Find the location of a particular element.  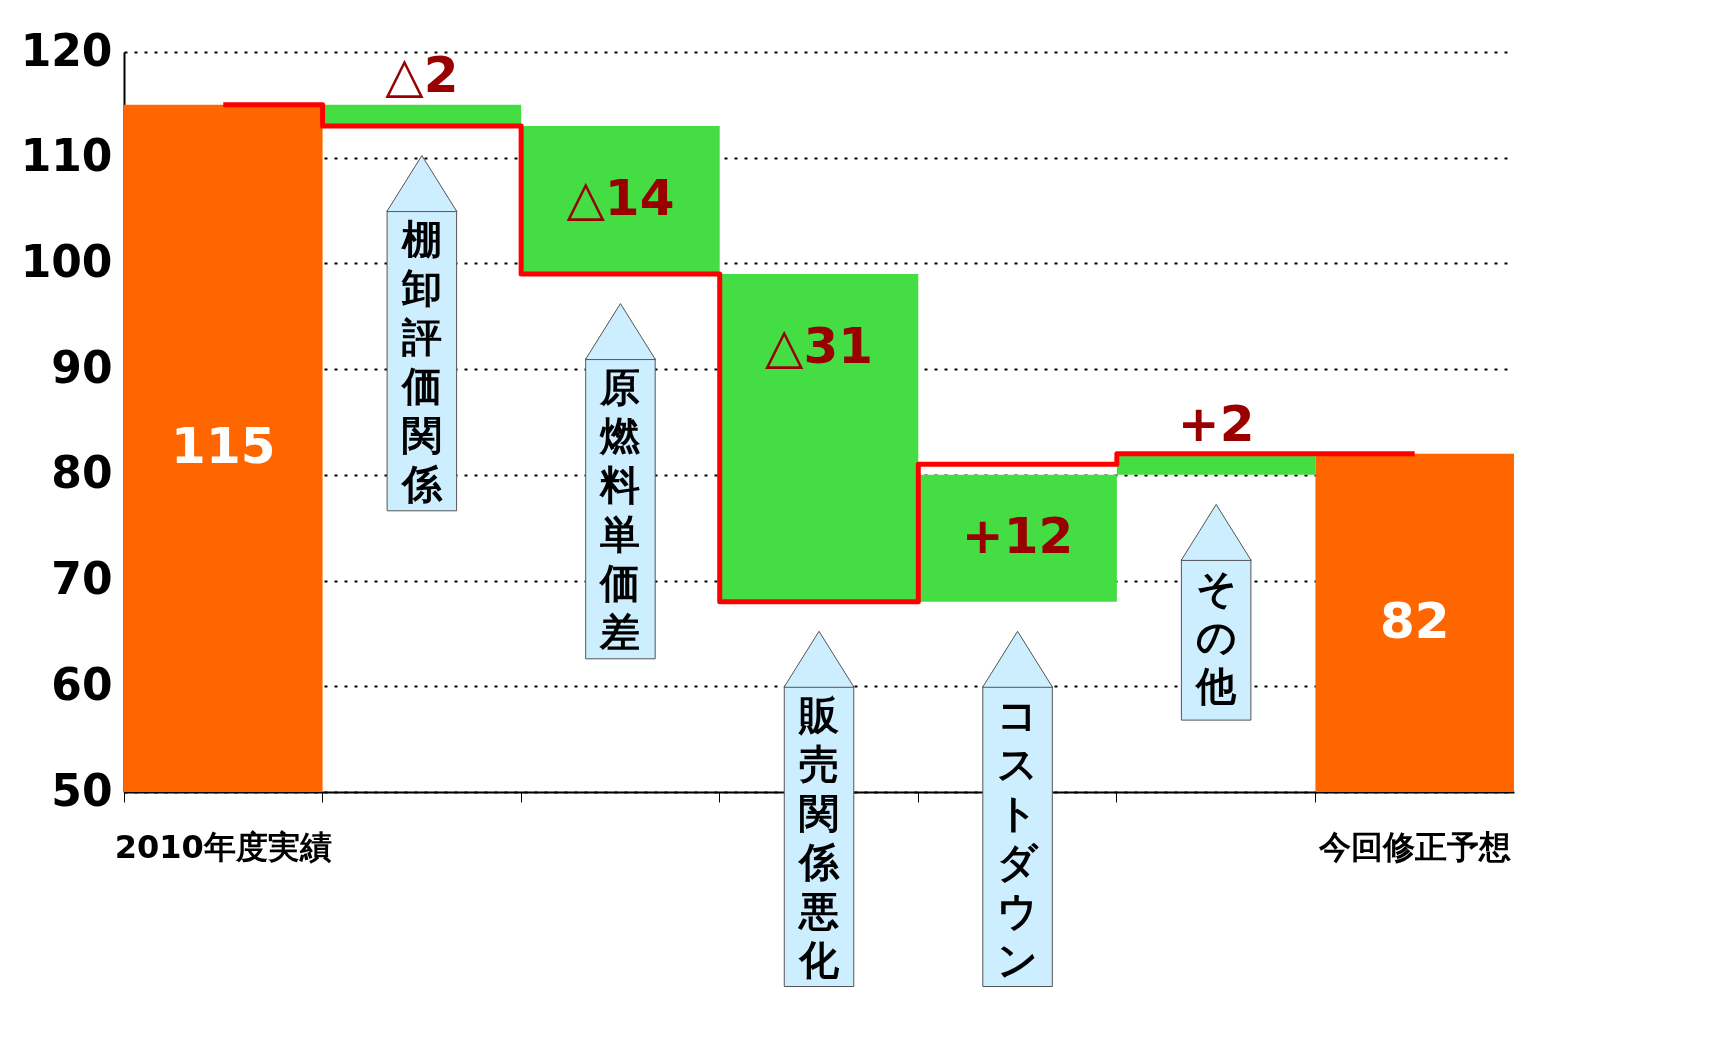

x-tick-label: その他 is located at coordinates (1216, 637).